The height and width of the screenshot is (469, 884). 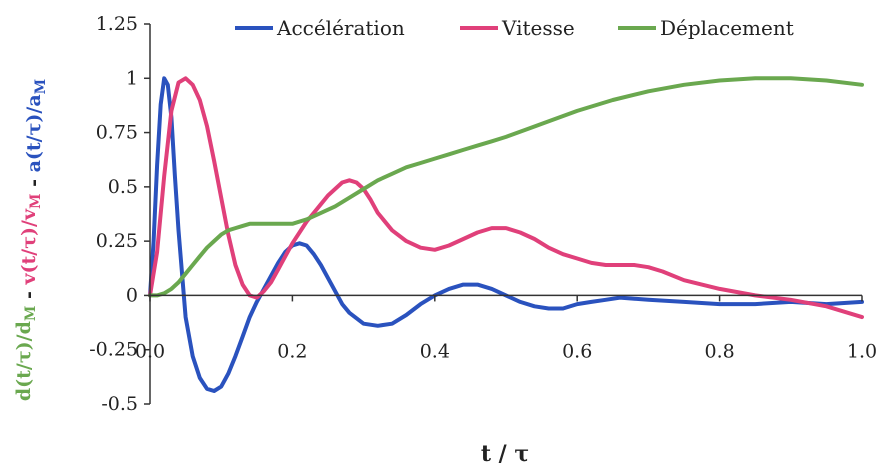 I want to click on legend-label: Vitesse, so click(x=538, y=28).